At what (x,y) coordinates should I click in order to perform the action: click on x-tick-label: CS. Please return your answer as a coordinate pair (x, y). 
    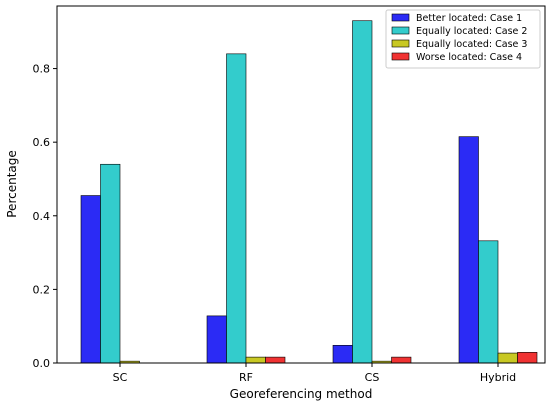
    Looking at the image, I should click on (372, 377).